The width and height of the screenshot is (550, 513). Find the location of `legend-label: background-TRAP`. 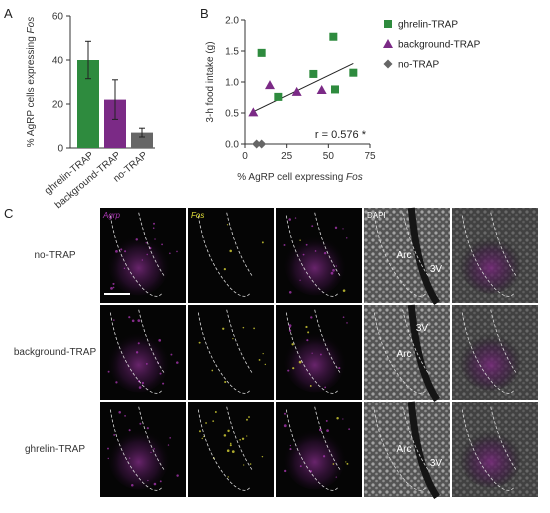

legend-label: background-TRAP is located at coordinates (439, 45).